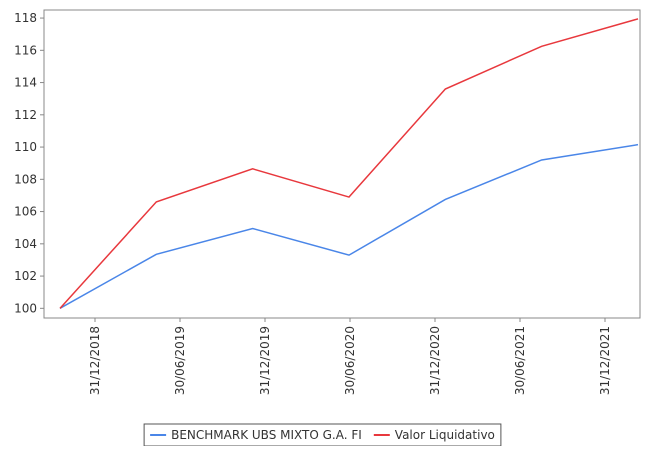 Image resolution: width=645 pixels, height=450 pixels. What do you see at coordinates (435, 360) in the screenshot?
I see `x-tick-label: 31/12/2020` at bounding box center [435, 360].